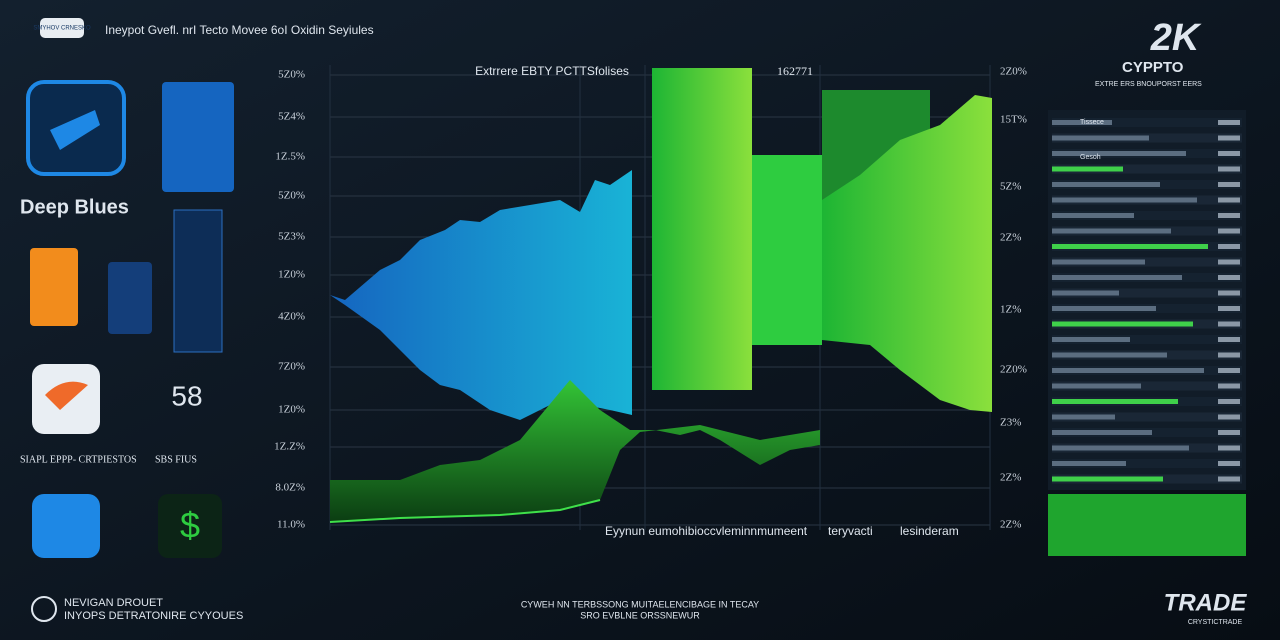 This screenshot has height=640, width=1280. I want to click on bottom-label: lesinderam, so click(929, 531).